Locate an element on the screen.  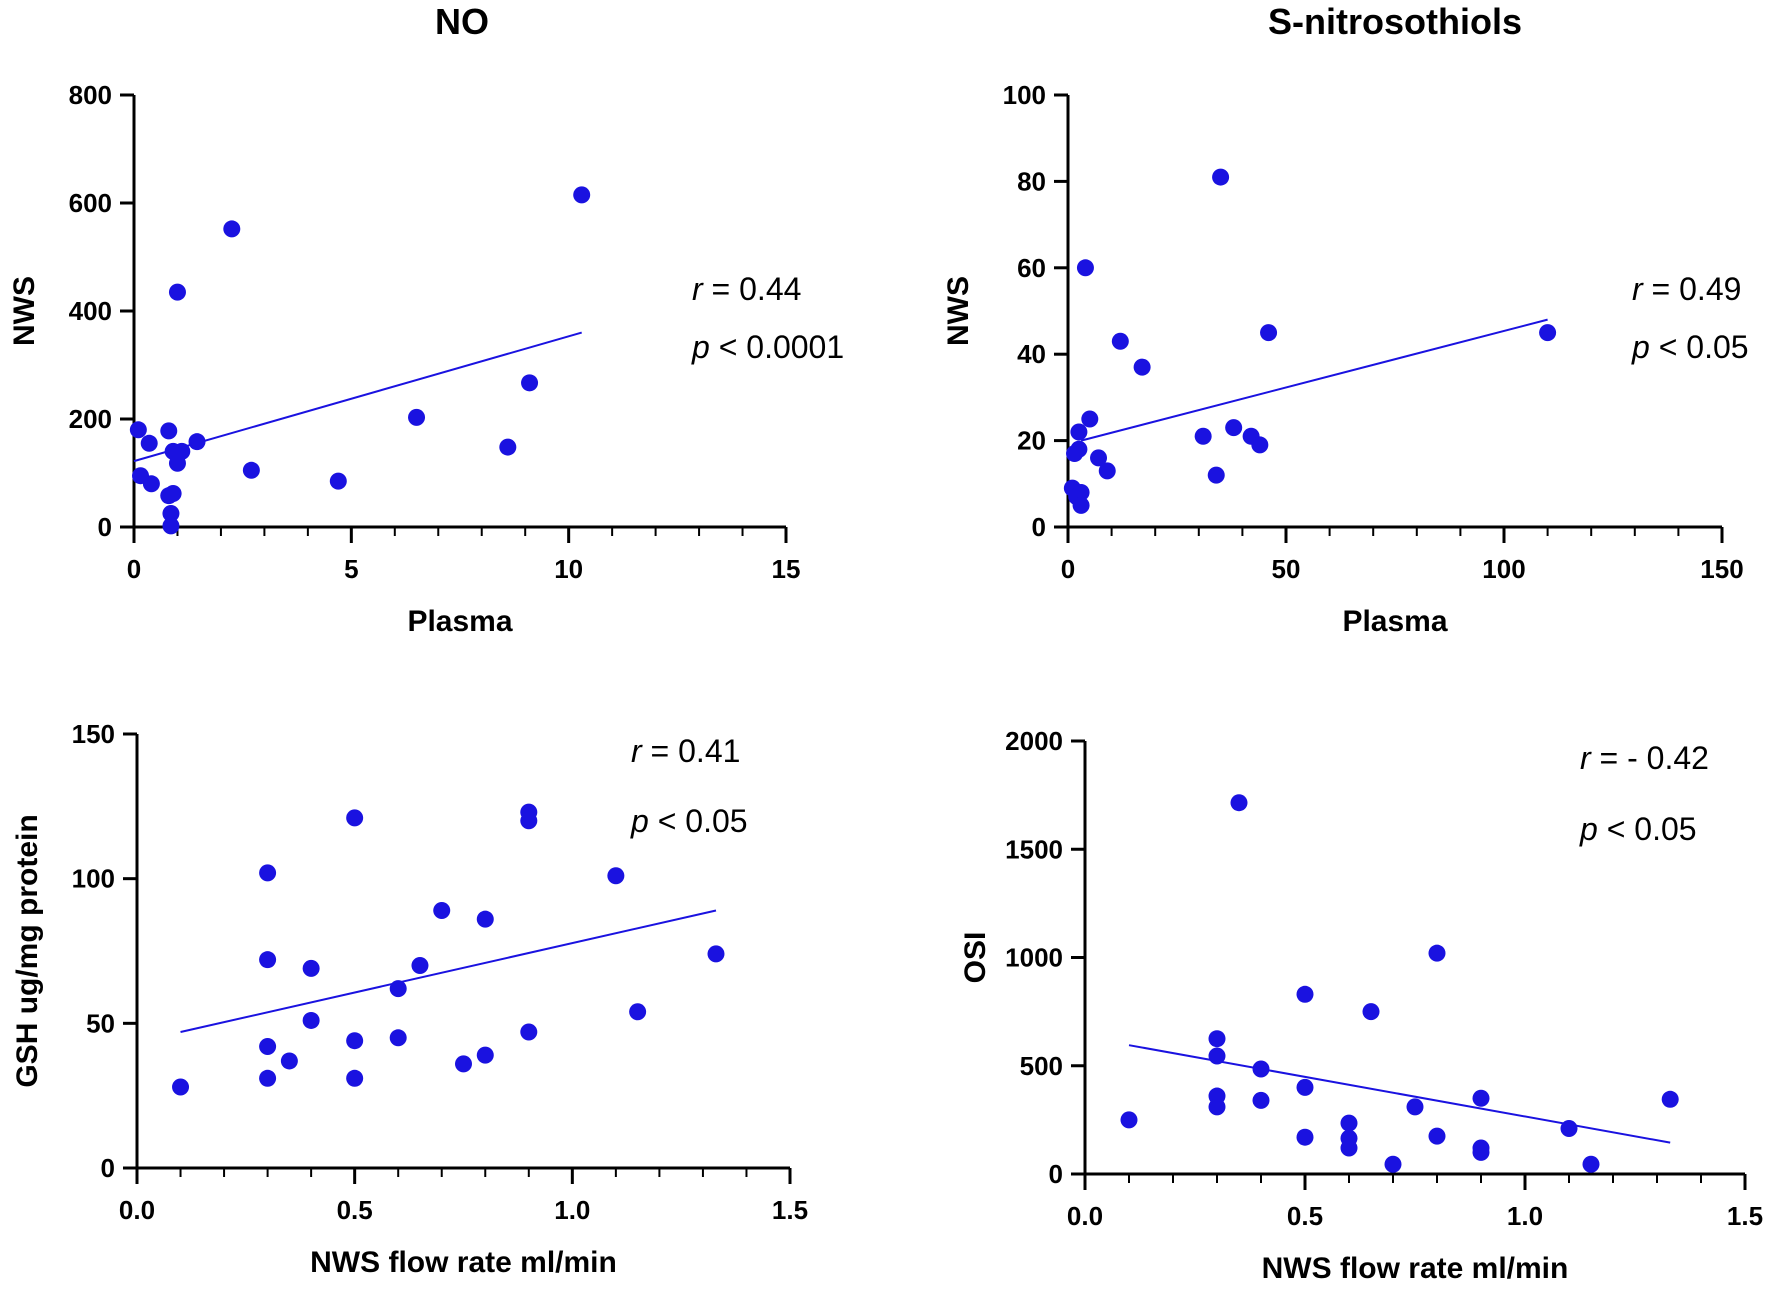
r-value: = 0.49 is located at coordinates (1692, 289).